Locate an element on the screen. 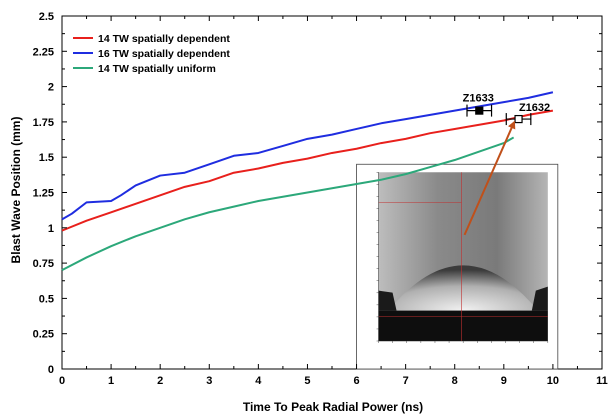 This screenshot has width=608, height=418. x-tick-label: 7 is located at coordinates (406, 381).